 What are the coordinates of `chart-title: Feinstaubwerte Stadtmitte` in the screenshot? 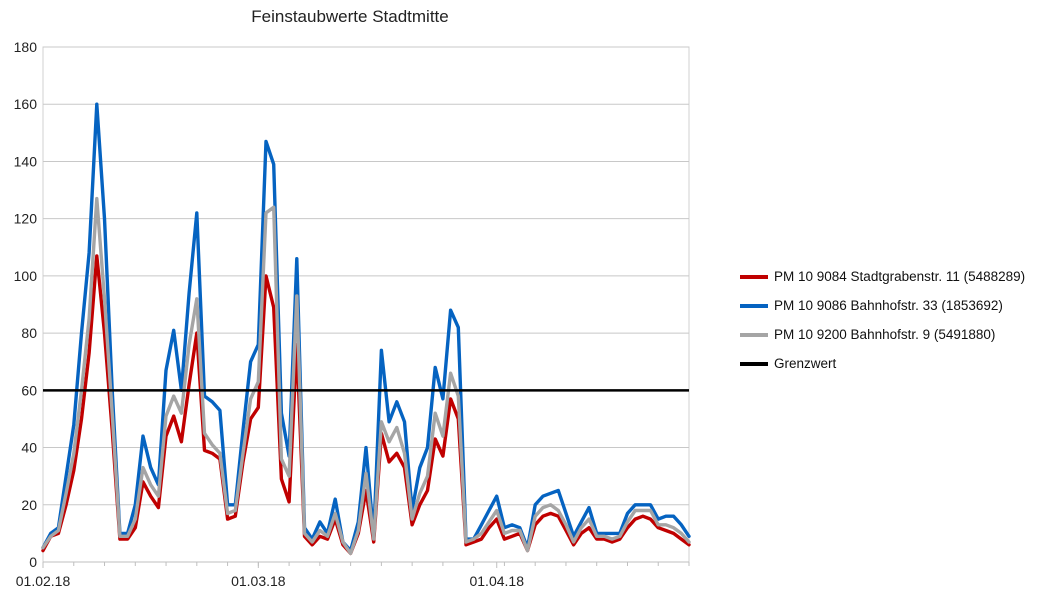 It's located at (350, 16).